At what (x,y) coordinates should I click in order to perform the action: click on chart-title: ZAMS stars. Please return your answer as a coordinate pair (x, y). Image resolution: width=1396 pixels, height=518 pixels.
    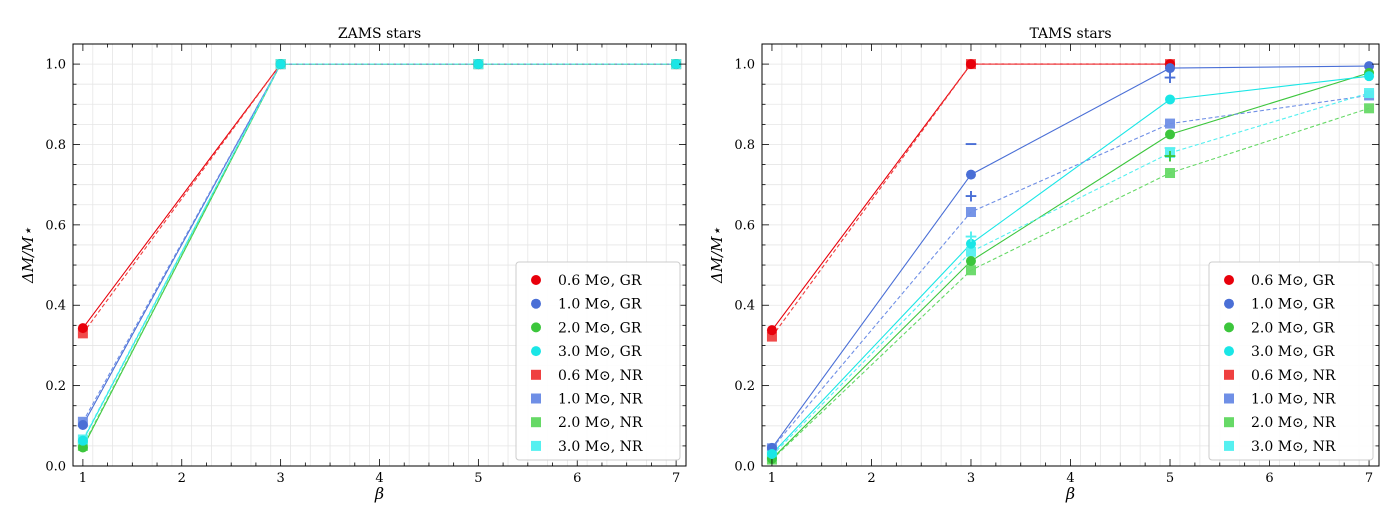
    Looking at the image, I should click on (379, 34).